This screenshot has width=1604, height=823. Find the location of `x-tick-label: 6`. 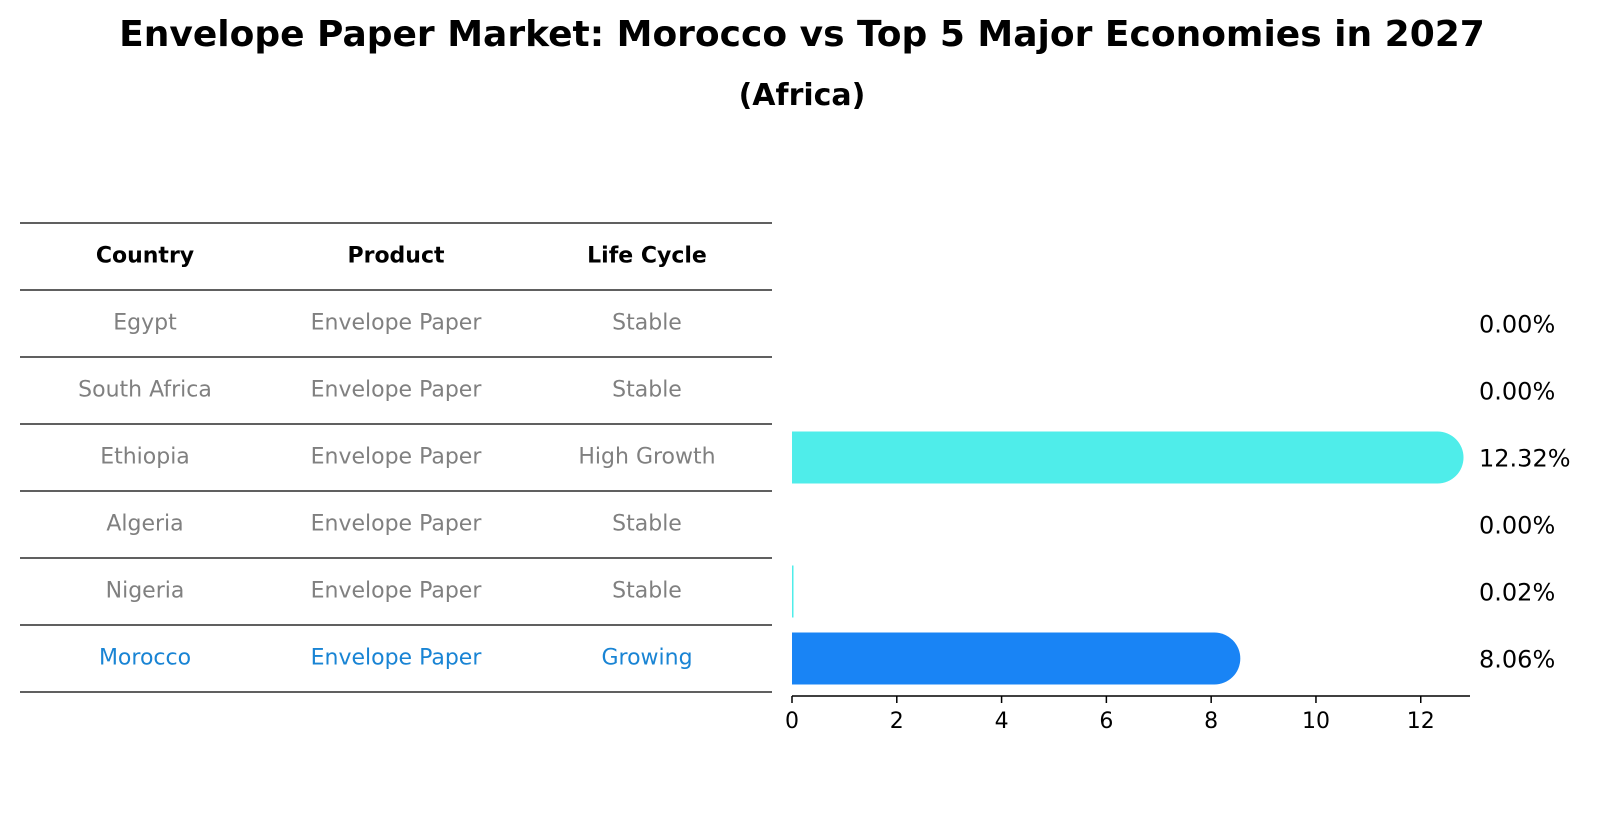

x-tick-label: 6 is located at coordinates (1106, 721).